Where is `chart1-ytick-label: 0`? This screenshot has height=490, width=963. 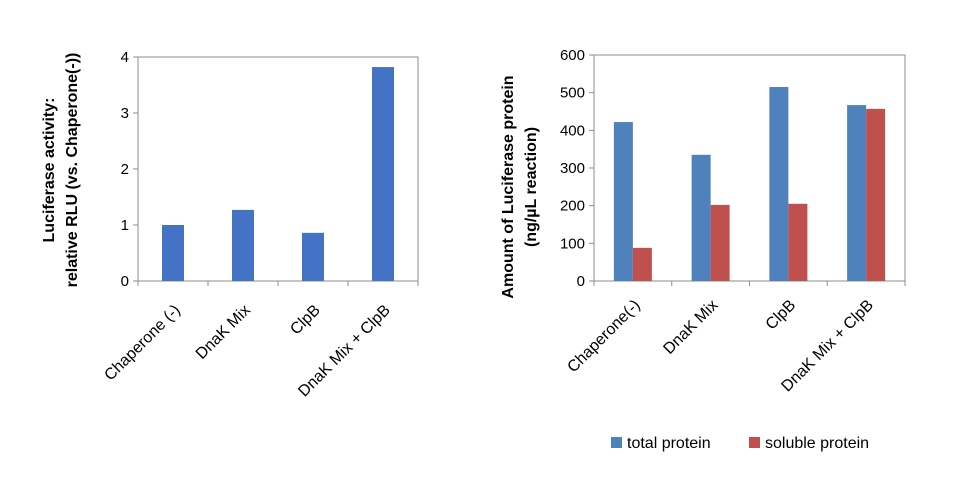 chart1-ytick-label: 0 is located at coordinates (125, 281).